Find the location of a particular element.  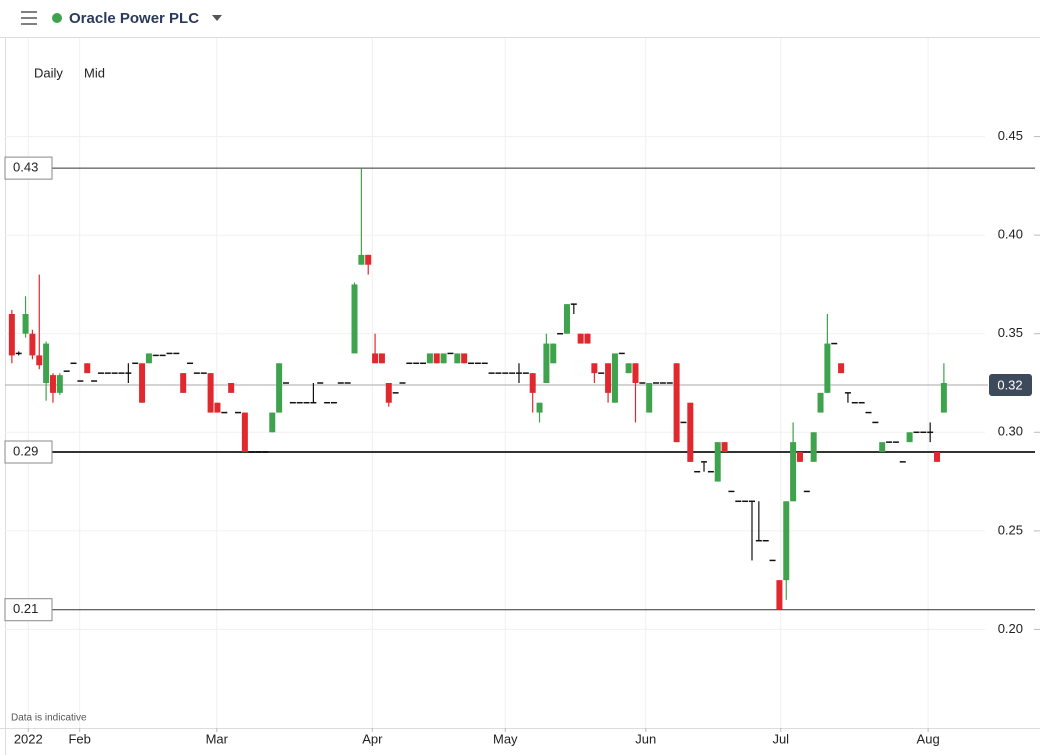

last-price-label: 0.32 is located at coordinates (1009, 384).